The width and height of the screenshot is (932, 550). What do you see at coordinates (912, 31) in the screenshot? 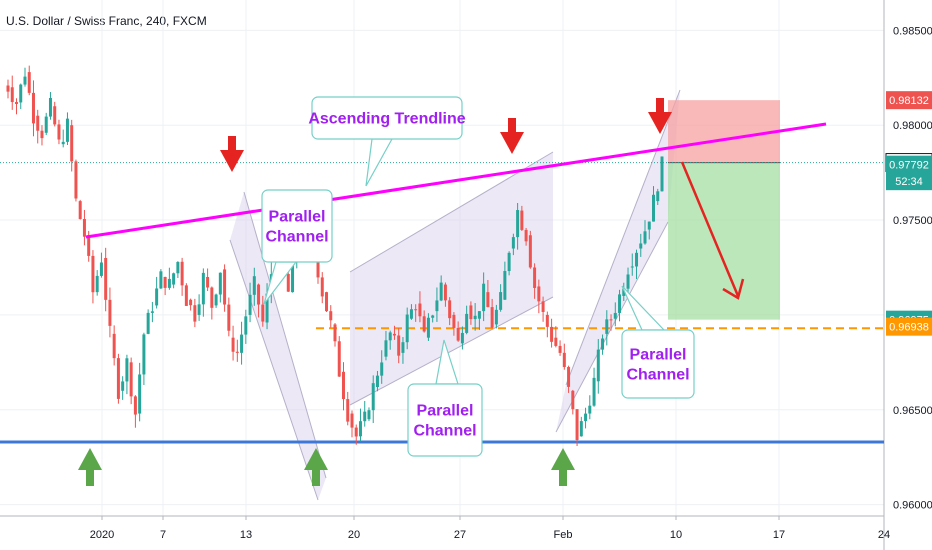
I see `y-tick-label: 0.98500` at bounding box center [912, 31].